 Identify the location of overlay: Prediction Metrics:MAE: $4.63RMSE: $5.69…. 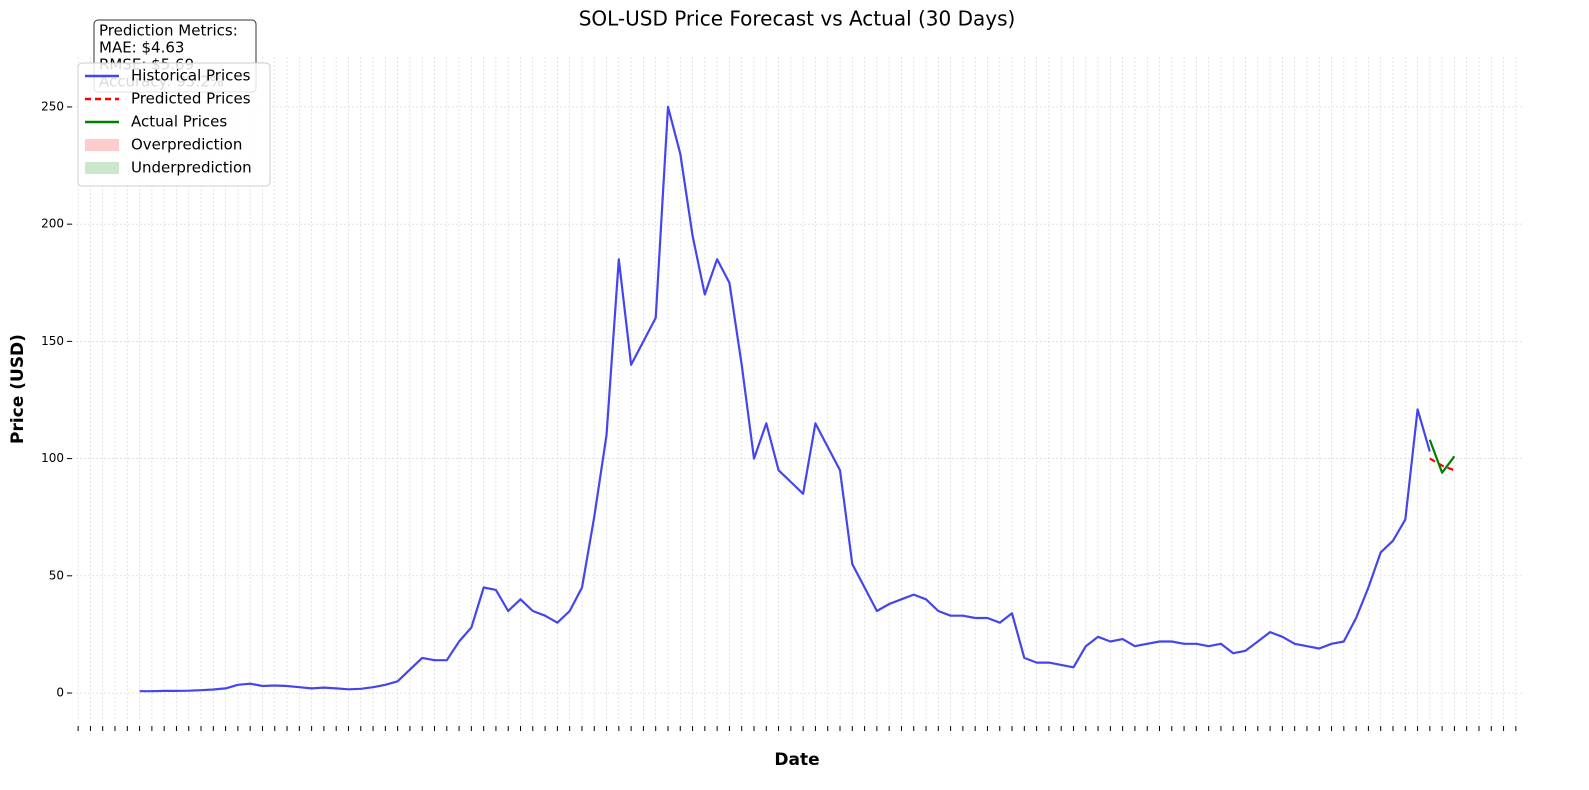
(174, 103).